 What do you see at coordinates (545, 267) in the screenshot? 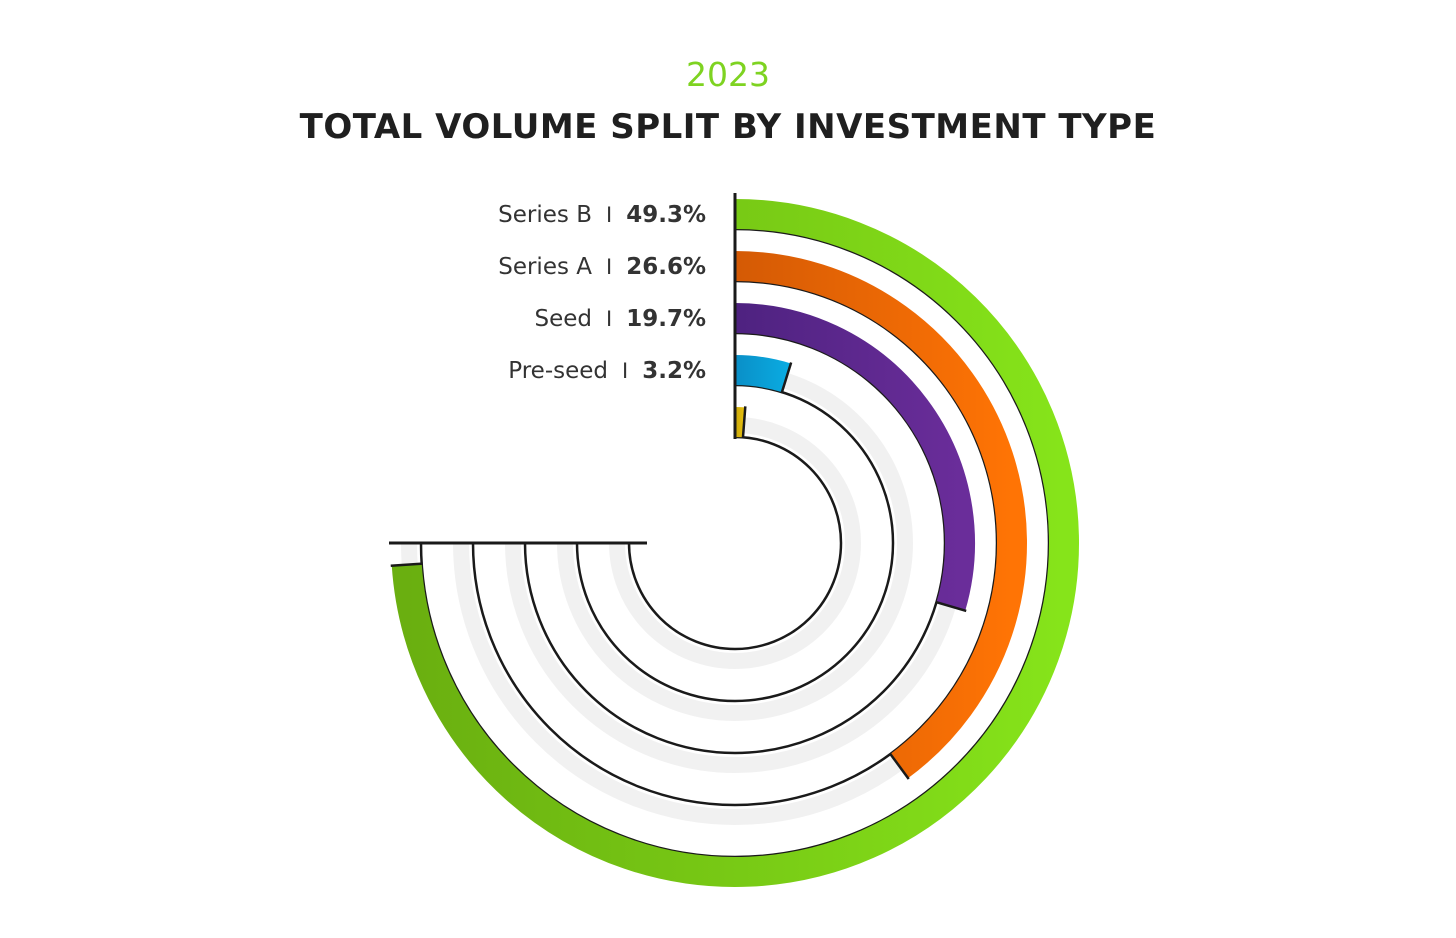
I see `series-label-name: Series A` at bounding box center [545, 267].